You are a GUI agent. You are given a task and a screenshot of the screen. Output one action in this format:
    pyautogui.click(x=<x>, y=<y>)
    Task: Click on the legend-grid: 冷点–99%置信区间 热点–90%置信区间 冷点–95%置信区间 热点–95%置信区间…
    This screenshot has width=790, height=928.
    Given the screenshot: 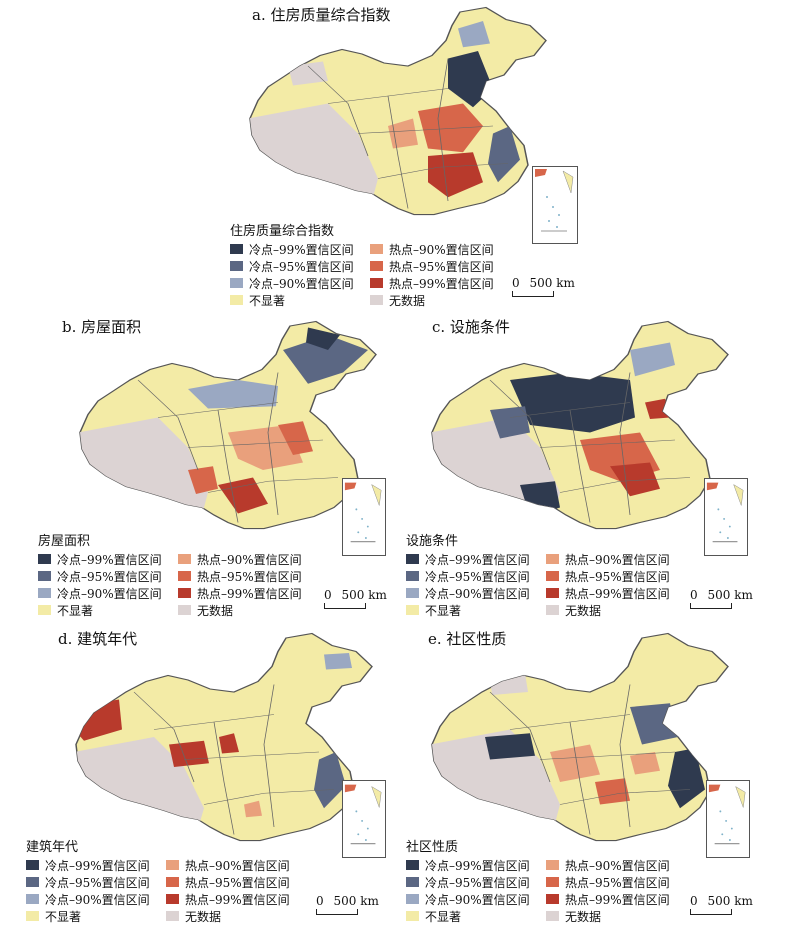 What is the action you would take?
    pyautogui.click(x=546, y=584)
    